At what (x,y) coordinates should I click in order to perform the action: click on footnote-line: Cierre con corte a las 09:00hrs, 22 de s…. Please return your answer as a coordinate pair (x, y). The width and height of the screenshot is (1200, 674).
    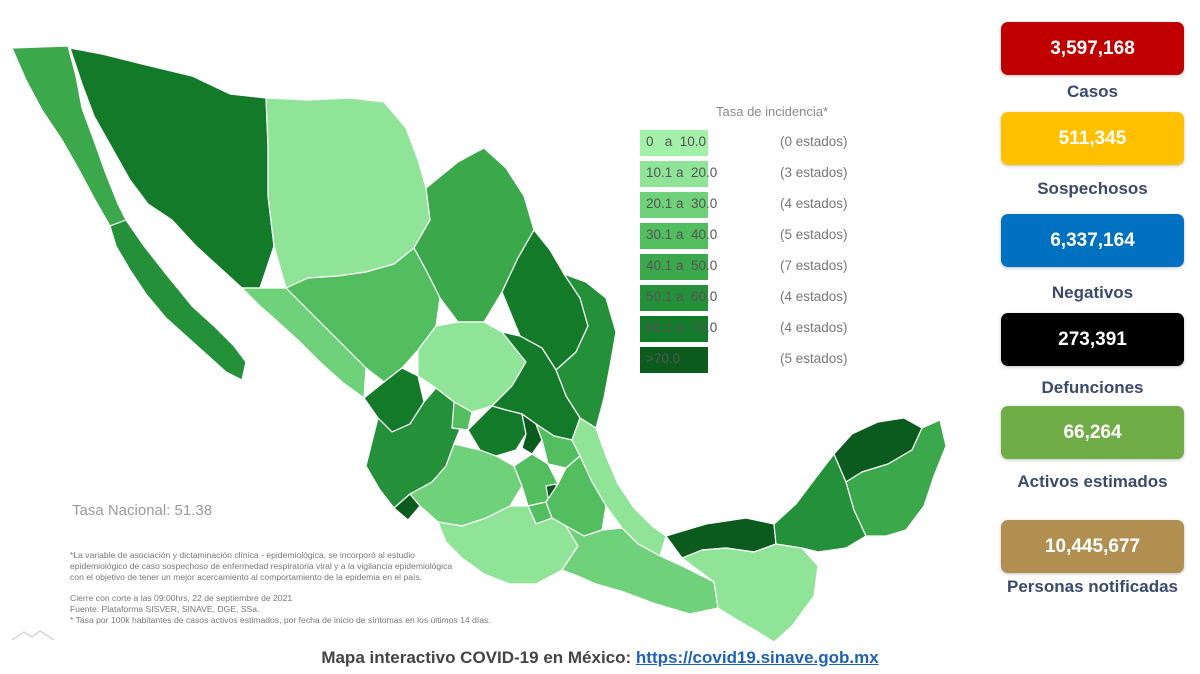
    Looking at the image, I should click on (181, 598).